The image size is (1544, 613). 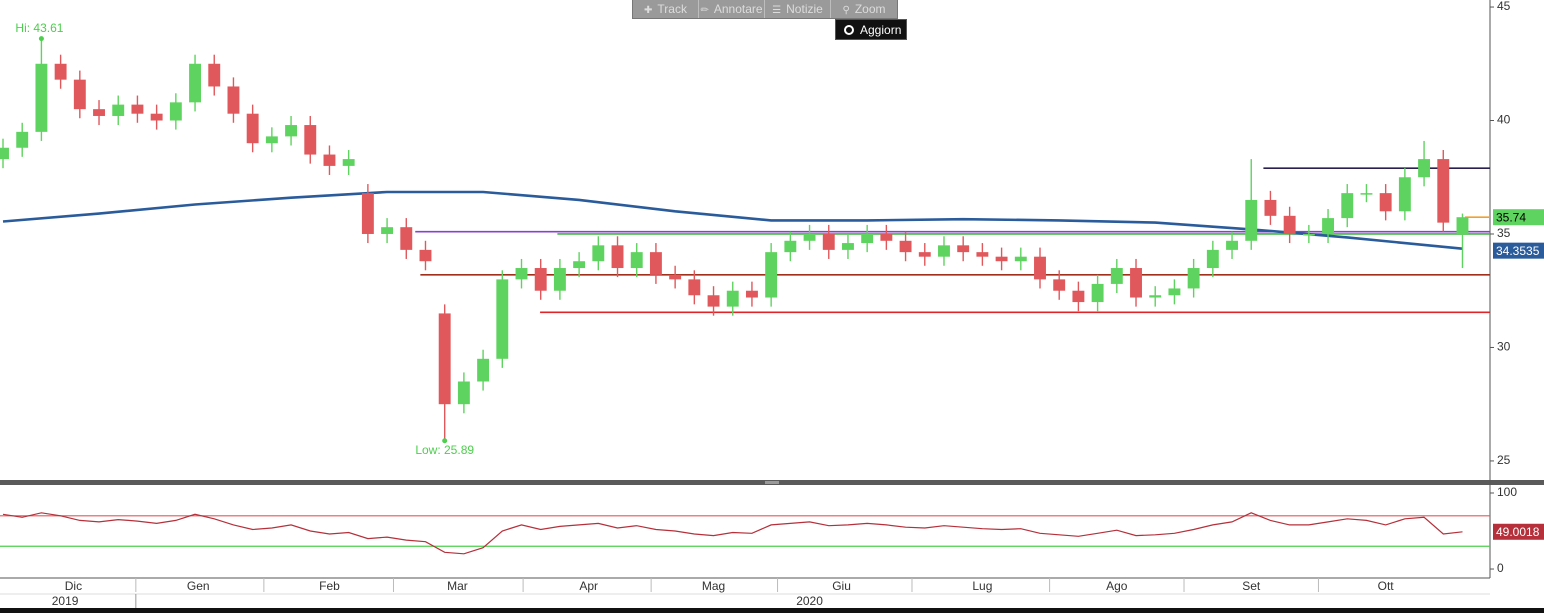 I want to click on y-tick-label: 35, so click(x=1504, y=233).